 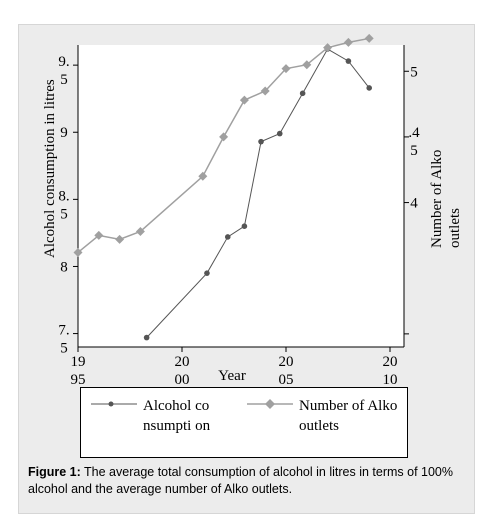 What do you see at coordinates (54, 472) in the screenshot?
I see `caption-label: Figure 1:` at bounding box center [54, 472].